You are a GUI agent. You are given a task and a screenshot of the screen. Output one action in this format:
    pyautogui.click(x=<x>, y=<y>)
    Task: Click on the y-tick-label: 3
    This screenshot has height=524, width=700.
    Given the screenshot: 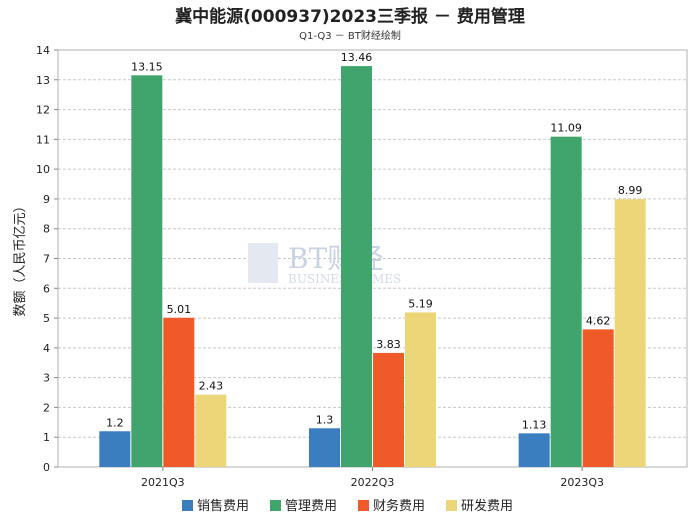 What is the action you would take?
    pyautogui.click(x=46, y=378)
    